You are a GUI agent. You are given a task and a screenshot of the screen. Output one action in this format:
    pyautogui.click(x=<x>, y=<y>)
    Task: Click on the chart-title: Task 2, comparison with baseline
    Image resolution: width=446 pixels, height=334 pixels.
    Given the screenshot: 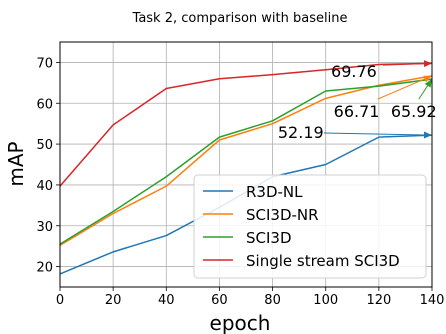 What is the action you would take?
    pyautogui.click(x=240, y=18)
    